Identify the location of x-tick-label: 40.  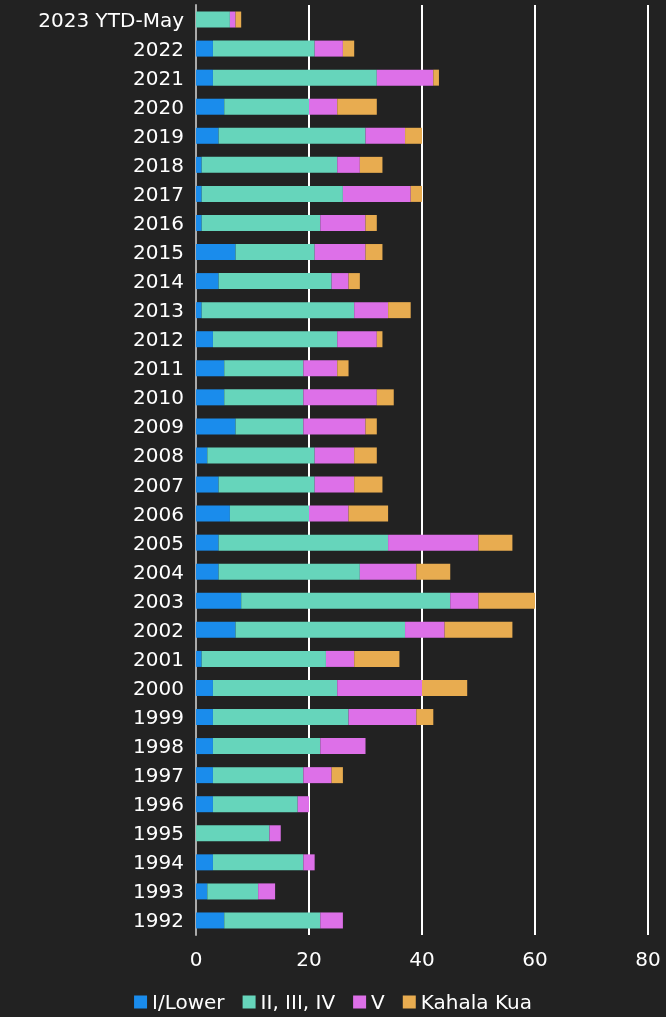
(422, 959).